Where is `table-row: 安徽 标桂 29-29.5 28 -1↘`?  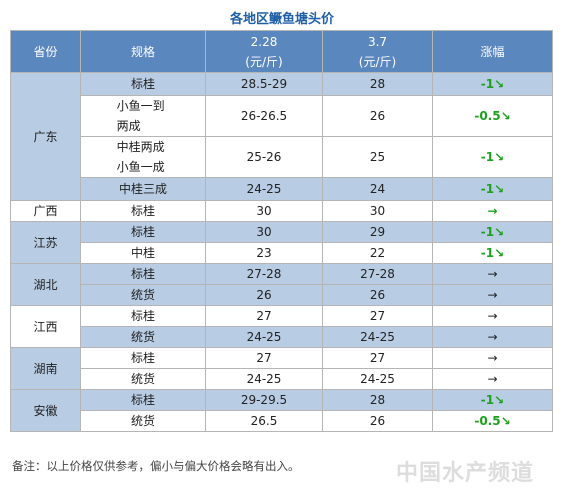
table-row: 安徽 标桂 29-29.5 28 -1↘ is located at coordinates (281, 410).